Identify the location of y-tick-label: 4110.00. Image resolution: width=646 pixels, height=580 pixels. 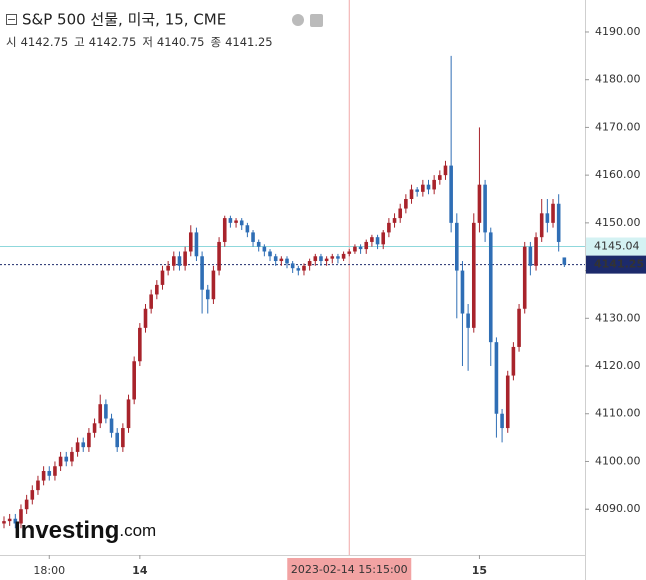
(618, 413).